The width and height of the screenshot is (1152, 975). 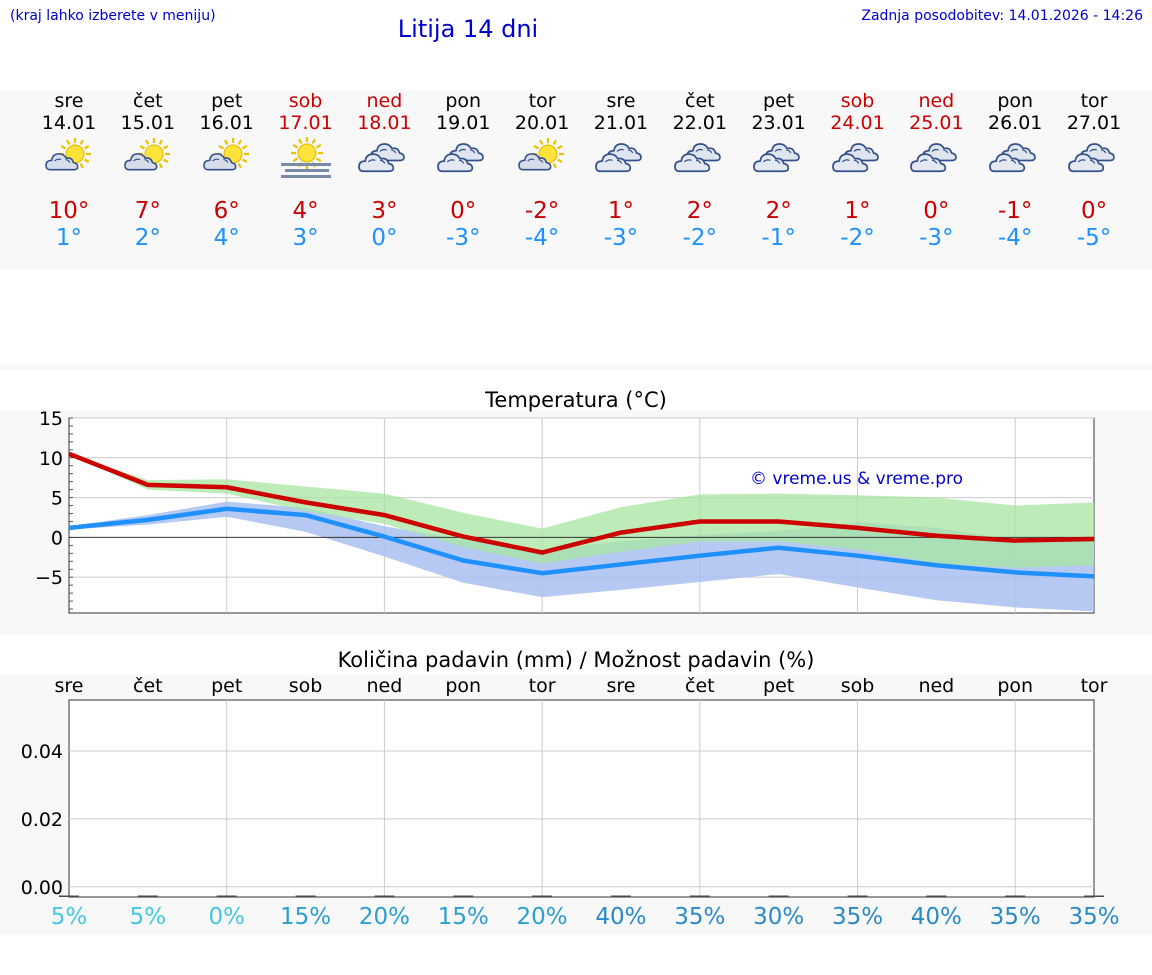 I want to click on min-temperature: -2°, so click(x=700, y=238).